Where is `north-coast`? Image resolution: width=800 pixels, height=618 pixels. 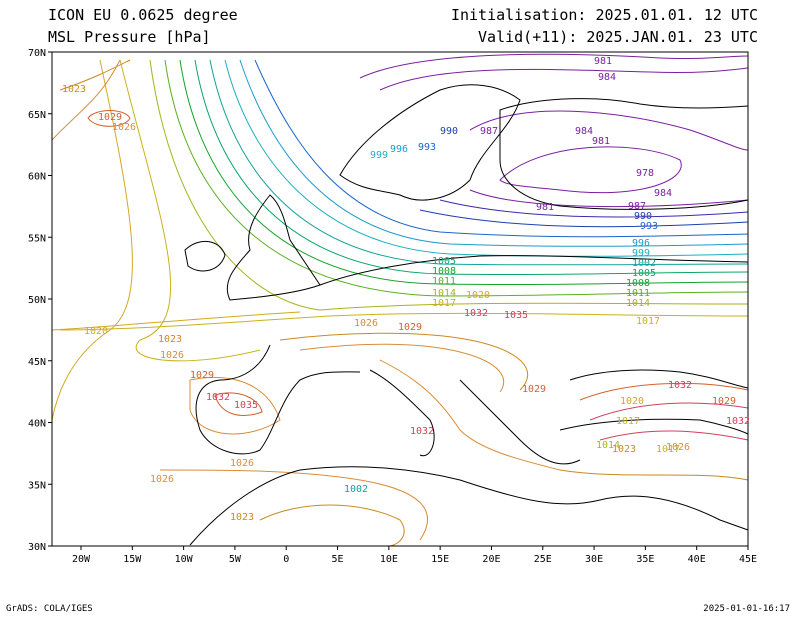 north-coast is located at coordinates (534, 270).